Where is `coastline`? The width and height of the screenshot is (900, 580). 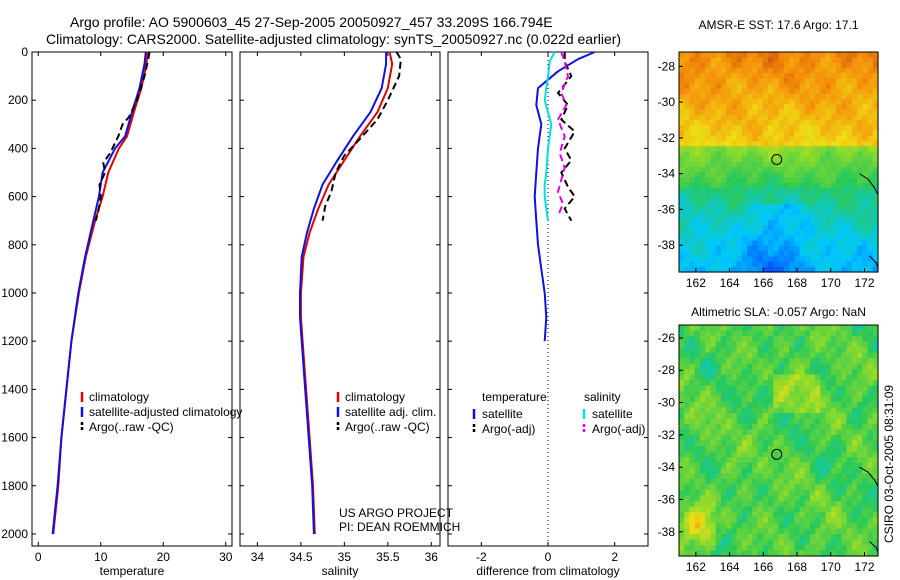 coastline is located at coordinates (874, 547).